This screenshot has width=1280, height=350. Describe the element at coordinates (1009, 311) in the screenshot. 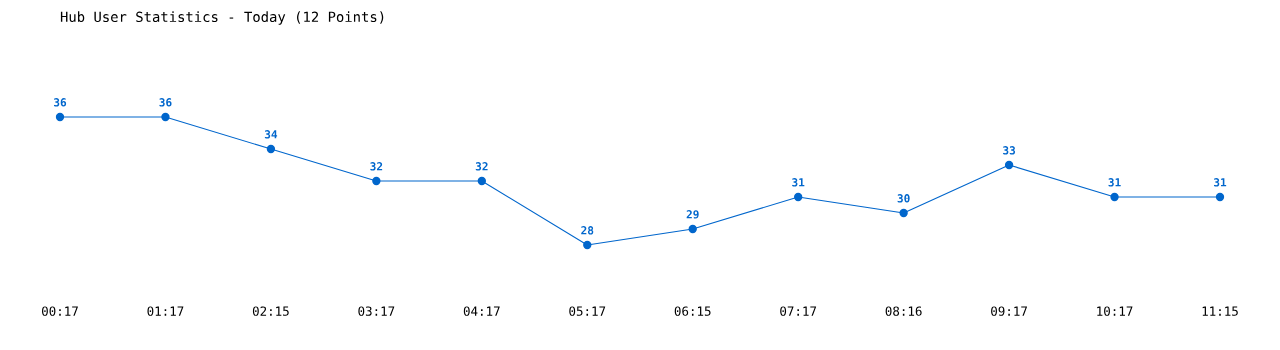

I see `x-tick-label: 09:17` at that location.